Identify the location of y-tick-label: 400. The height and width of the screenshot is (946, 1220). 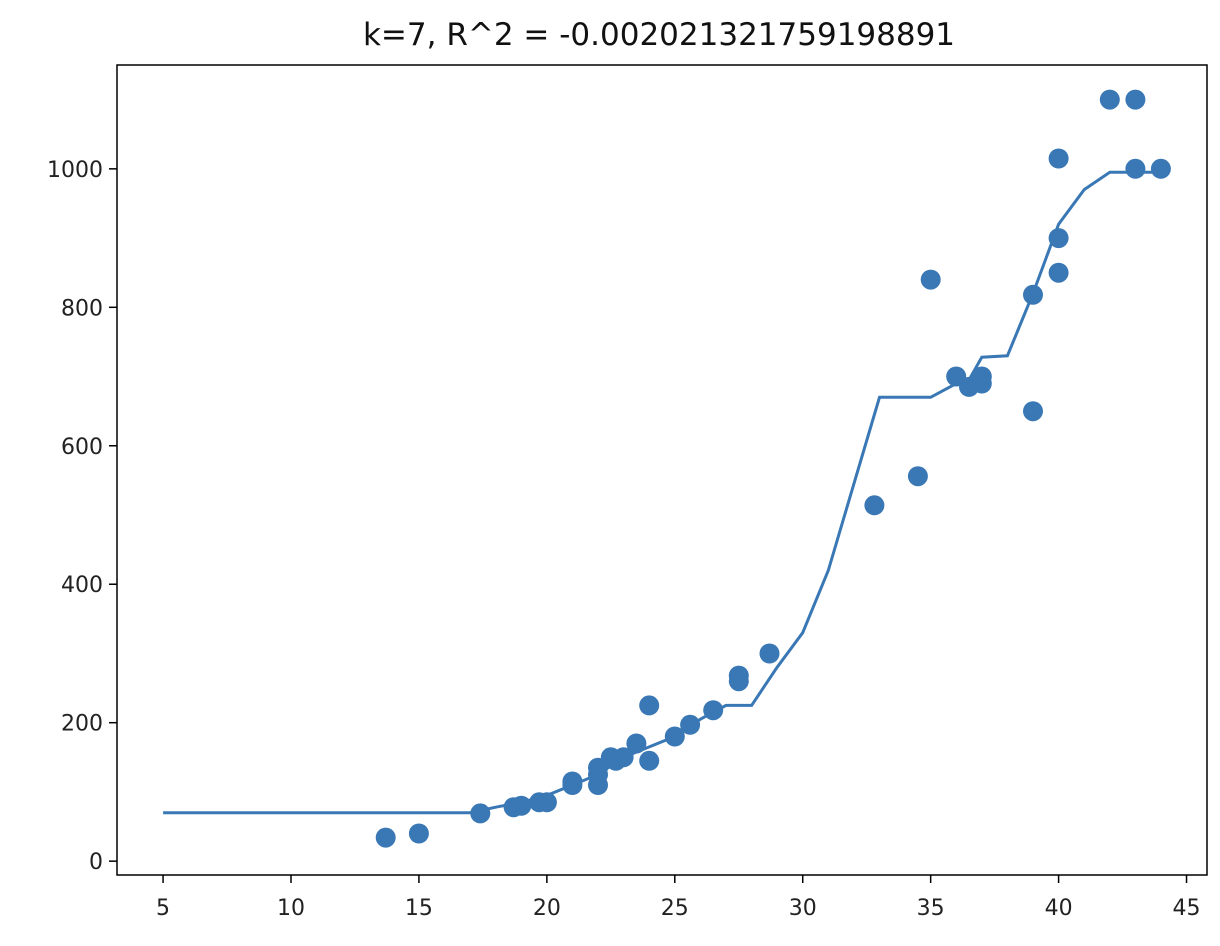
(82, 585).